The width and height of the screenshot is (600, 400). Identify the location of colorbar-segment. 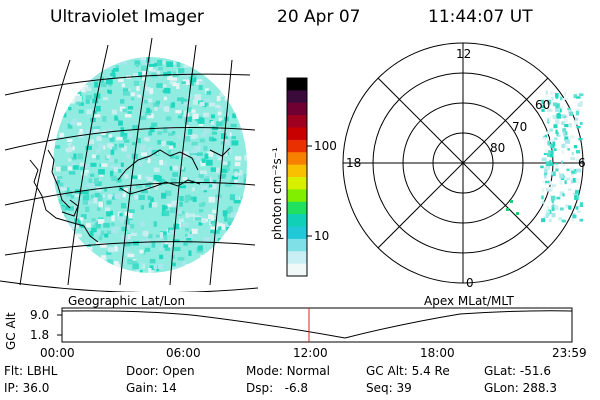
(297, 233).